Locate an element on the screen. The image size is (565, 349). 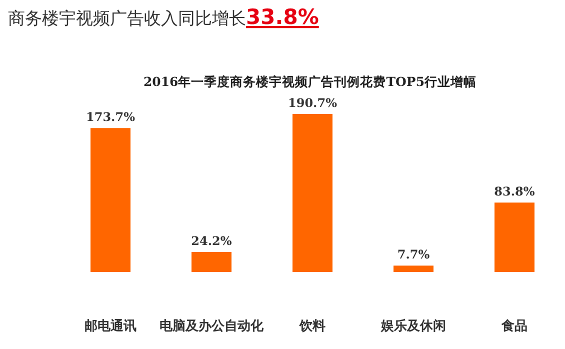
x-tick-label: 娱乐及休闲 is located at coordinates (413, 326).